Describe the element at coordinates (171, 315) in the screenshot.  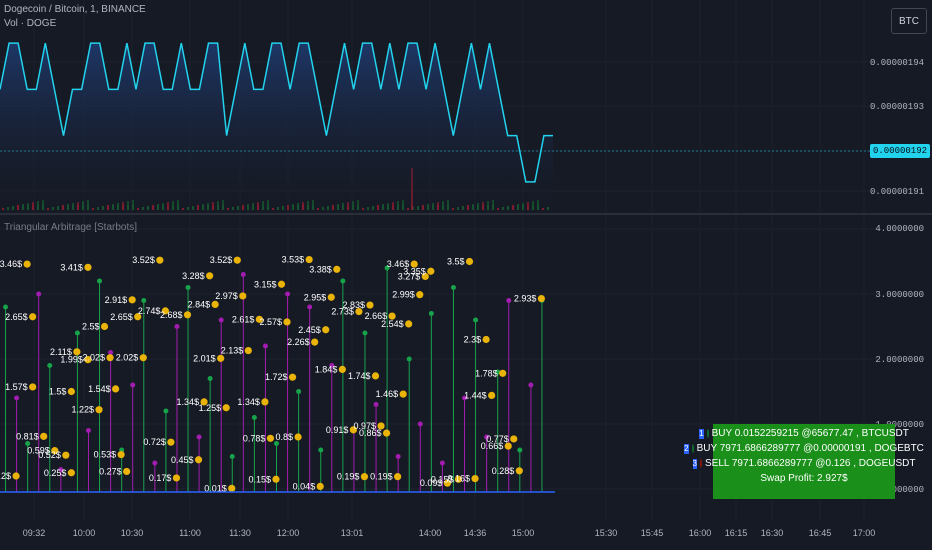
I see `profit-value: 2.68$` at that location.